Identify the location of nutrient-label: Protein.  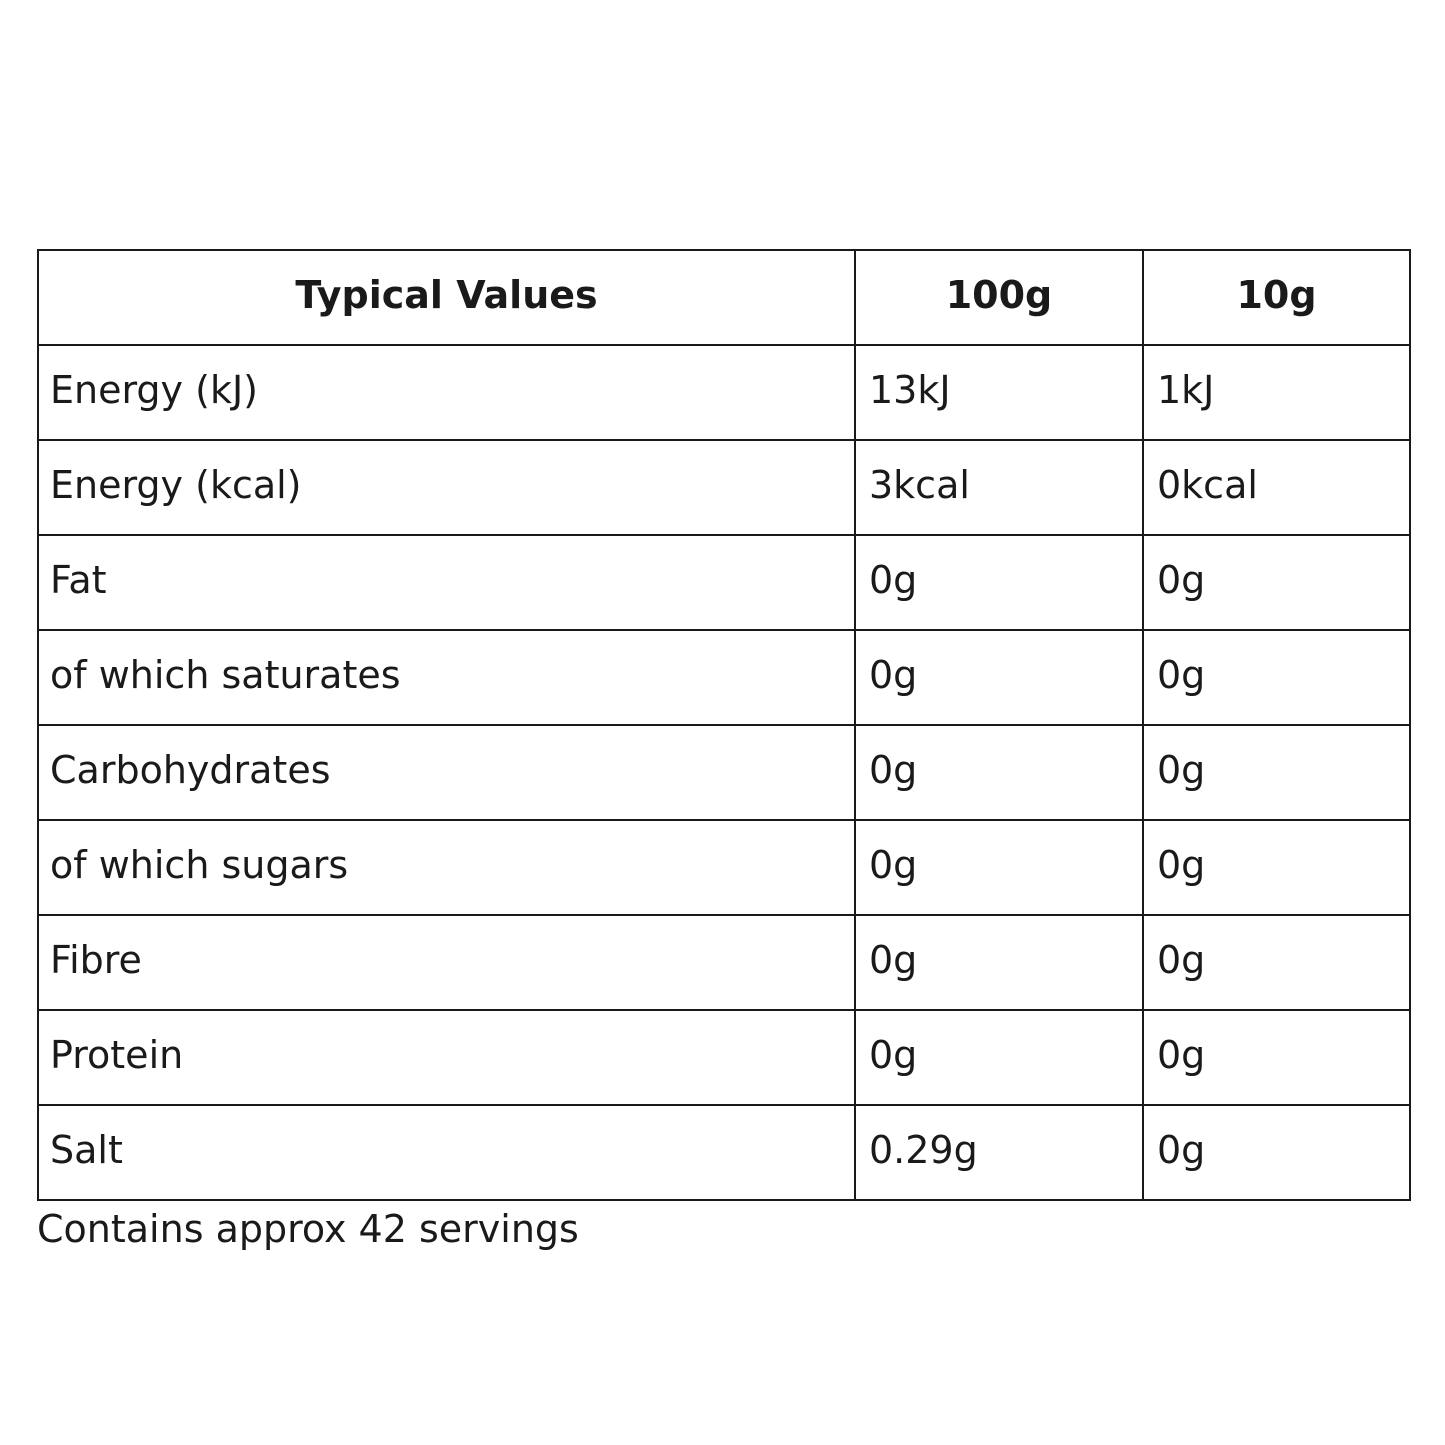
(446, 1057).